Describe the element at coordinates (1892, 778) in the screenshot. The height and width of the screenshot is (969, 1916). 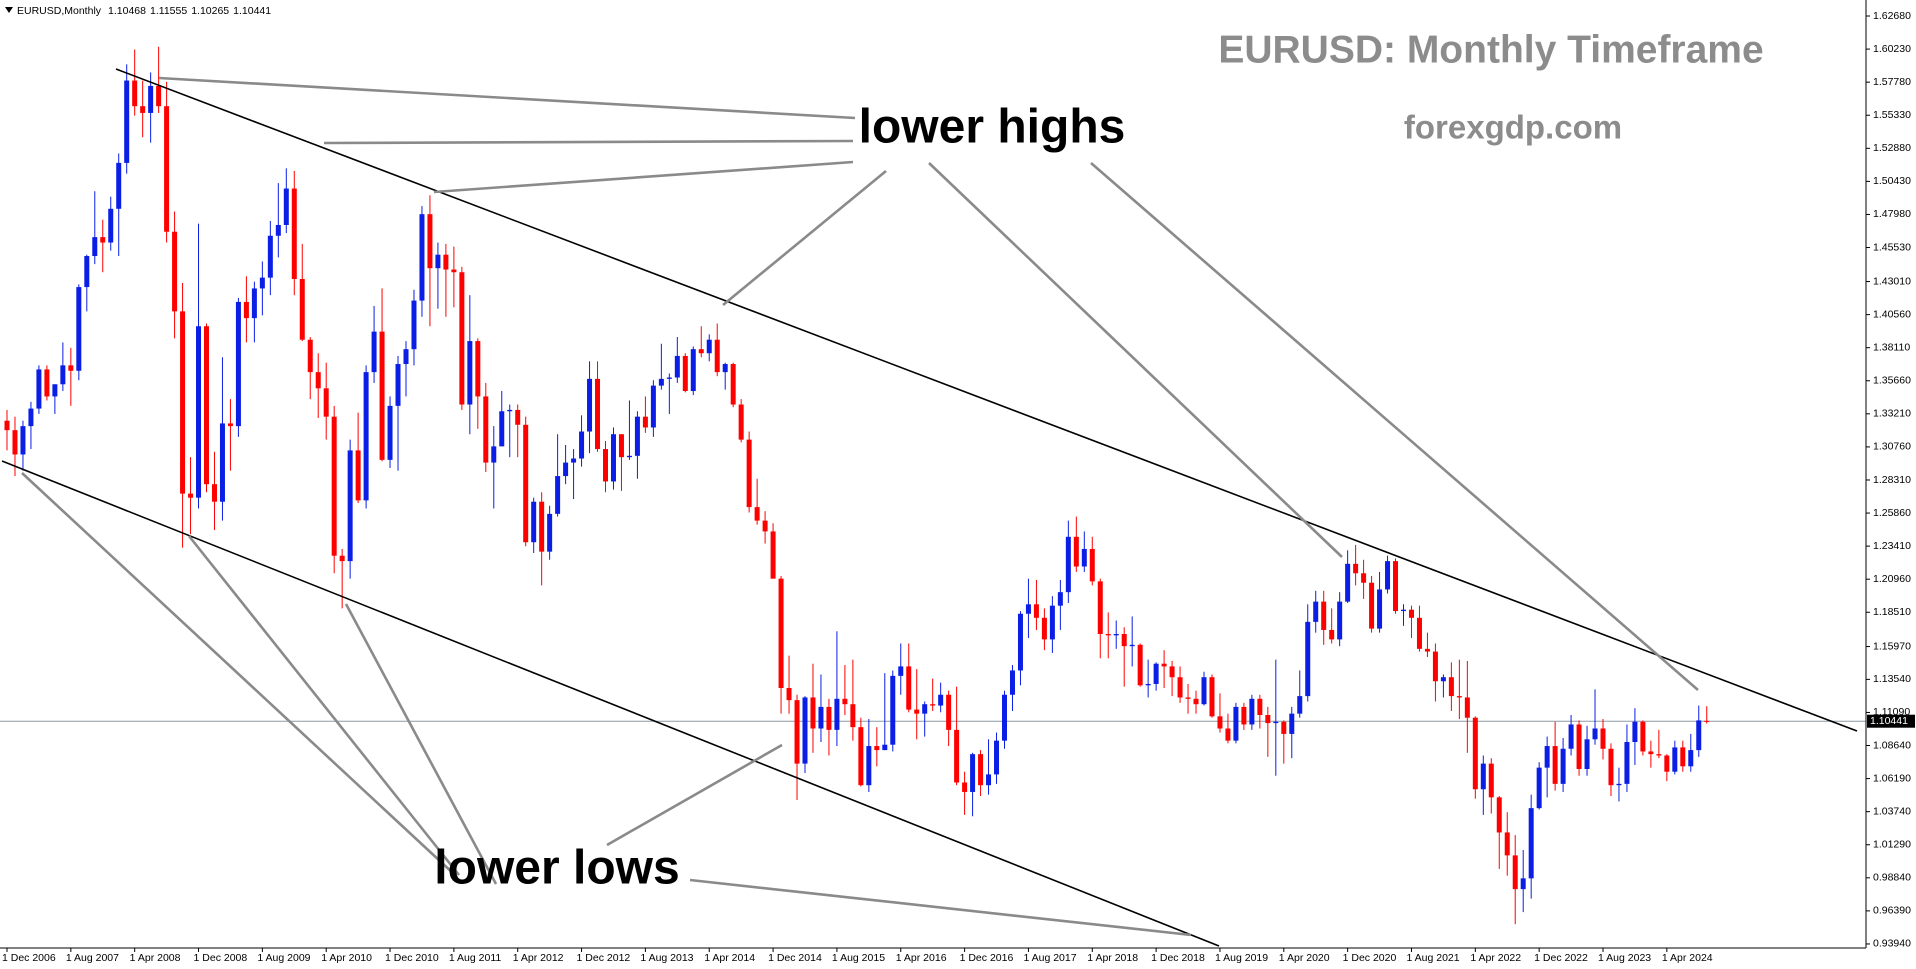
I see `y-tick-label: 1.06190` at that location.